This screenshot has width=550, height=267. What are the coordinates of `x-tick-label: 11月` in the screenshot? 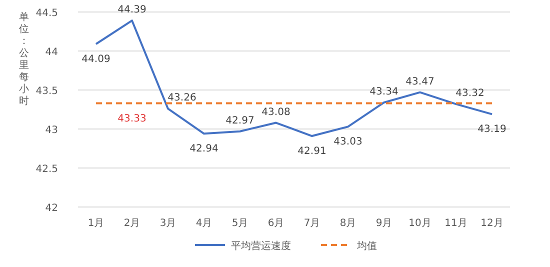 It's located at (456, 223).